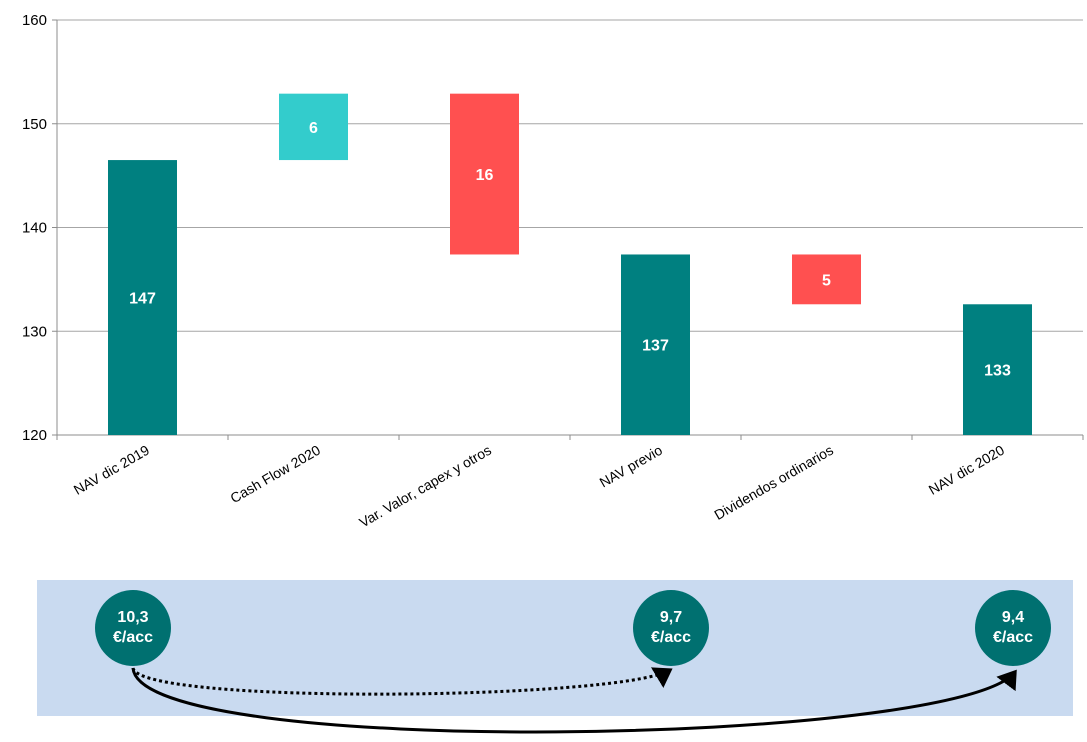 The width and height of the screenshot is (1087, 742). Describe the element at coordinates (1013, 617) in the screenshot. I see `nav-per-share-2020-value: 9,4` at that location.